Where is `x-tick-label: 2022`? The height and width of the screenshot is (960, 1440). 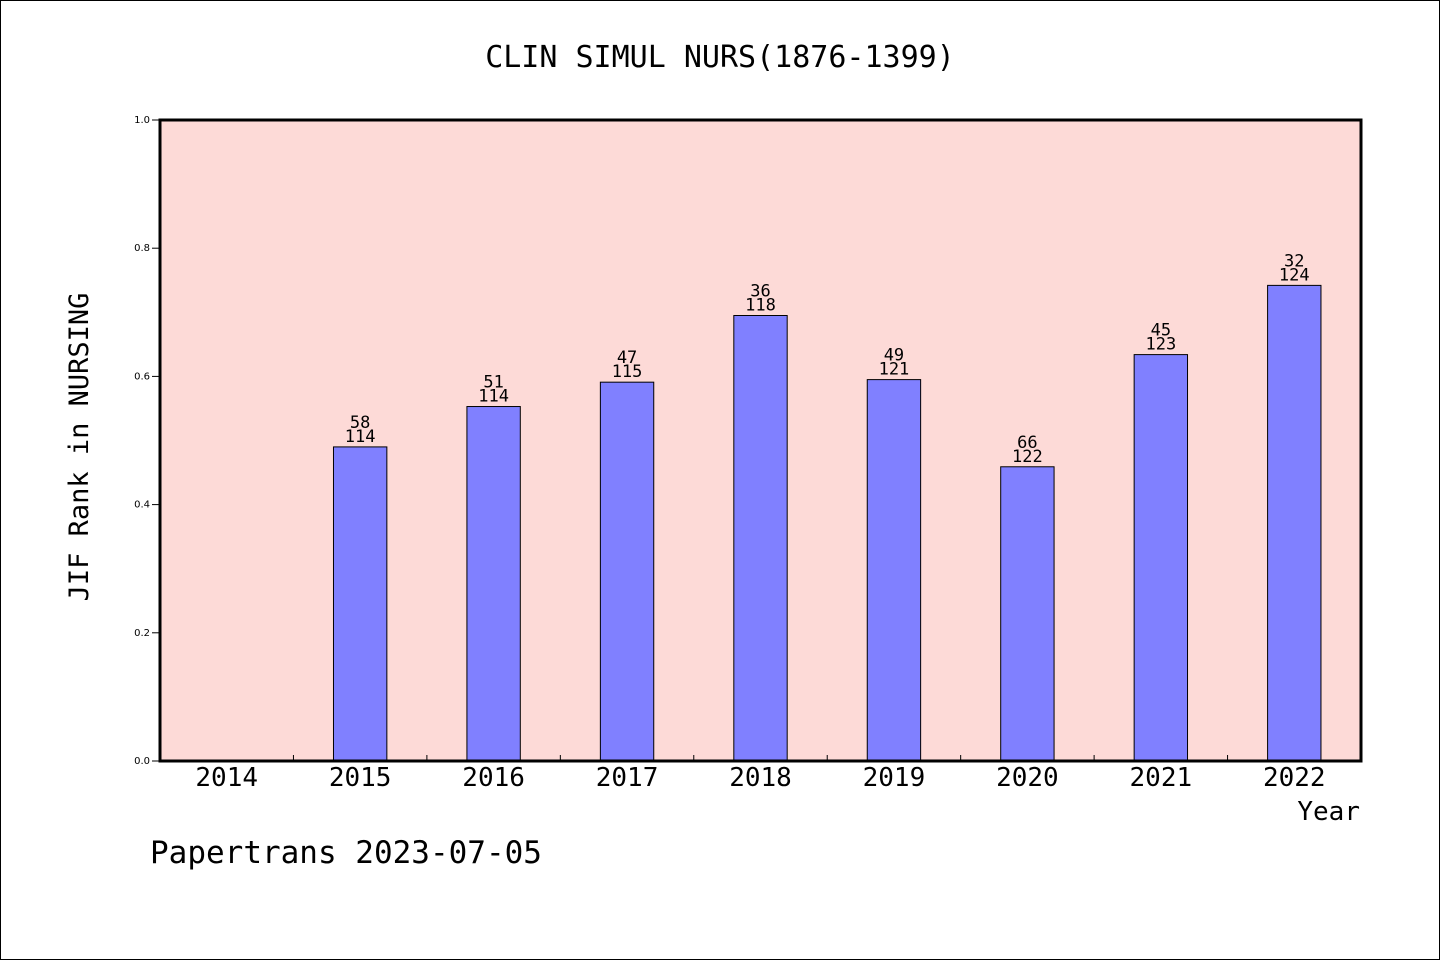
x-tick-label: 2022 is located at coordinates (1294, 778).